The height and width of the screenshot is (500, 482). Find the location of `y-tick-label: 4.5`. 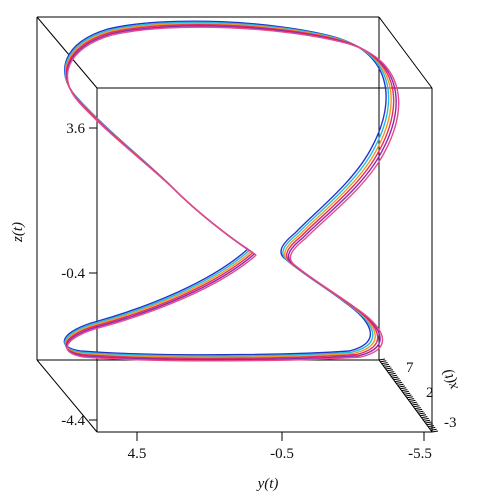

y-tick-label: 4.5 is located at coordinates (137, 454).